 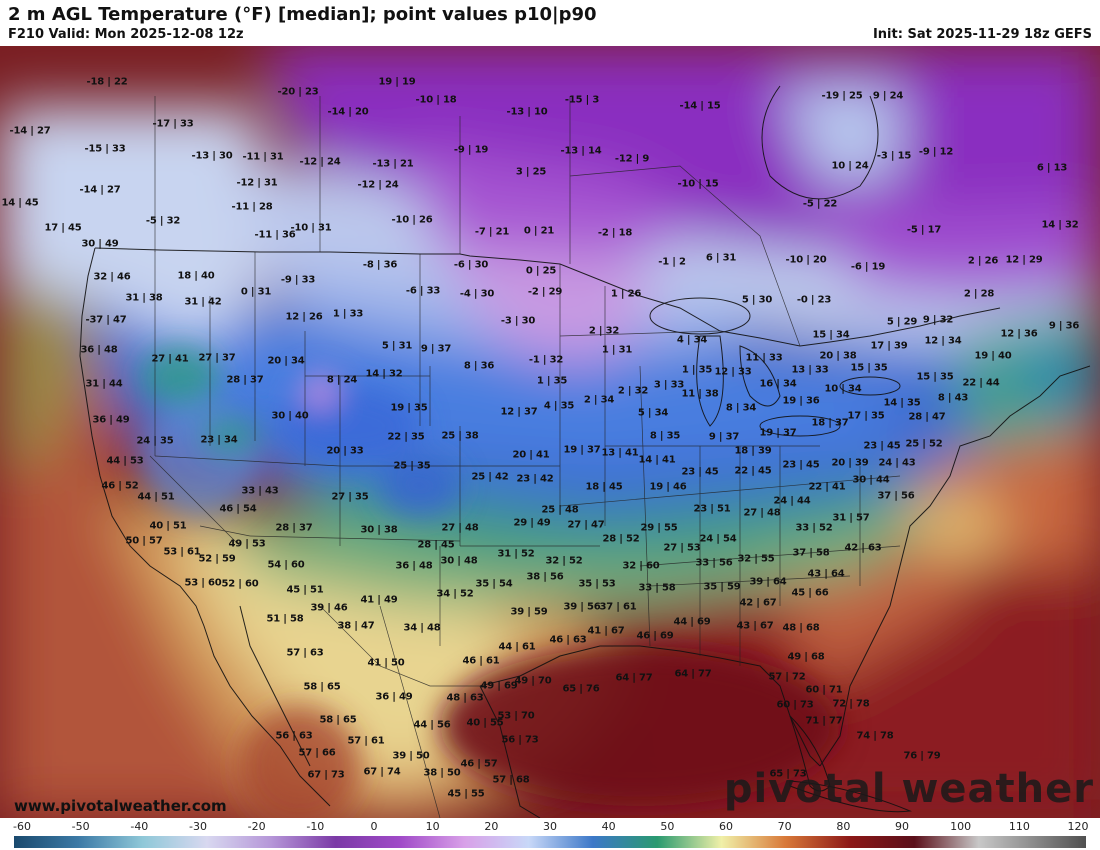 I want to click on point-value: 22 | 41, so click(x=827, y=487).